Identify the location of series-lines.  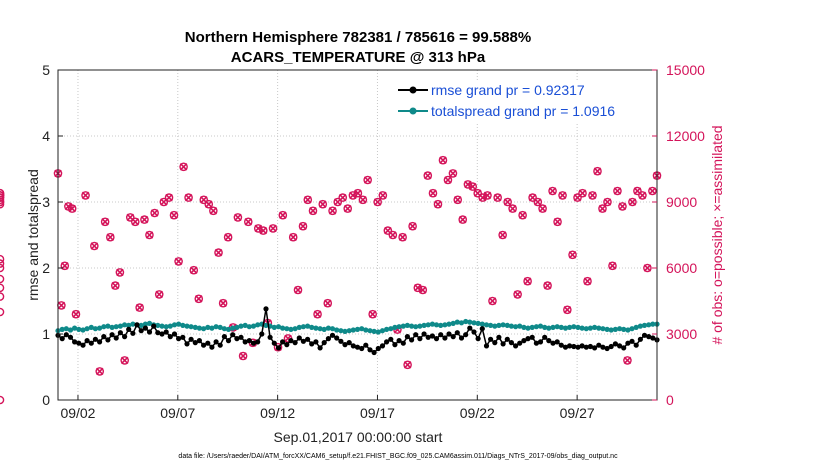
(357, 331).